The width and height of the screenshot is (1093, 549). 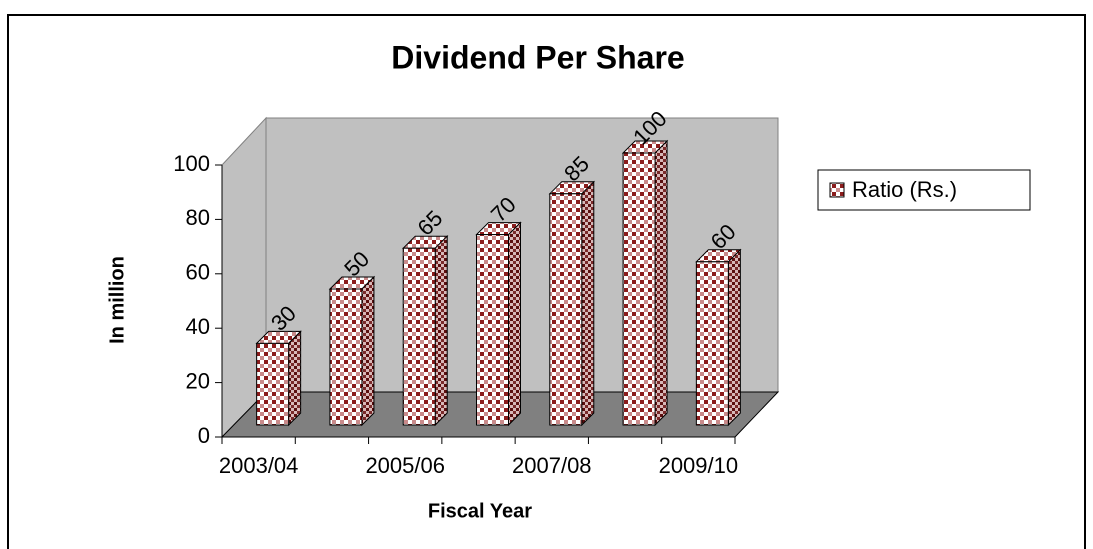 I want to click on y-tick-label: 80, so click(x=198, y=217).